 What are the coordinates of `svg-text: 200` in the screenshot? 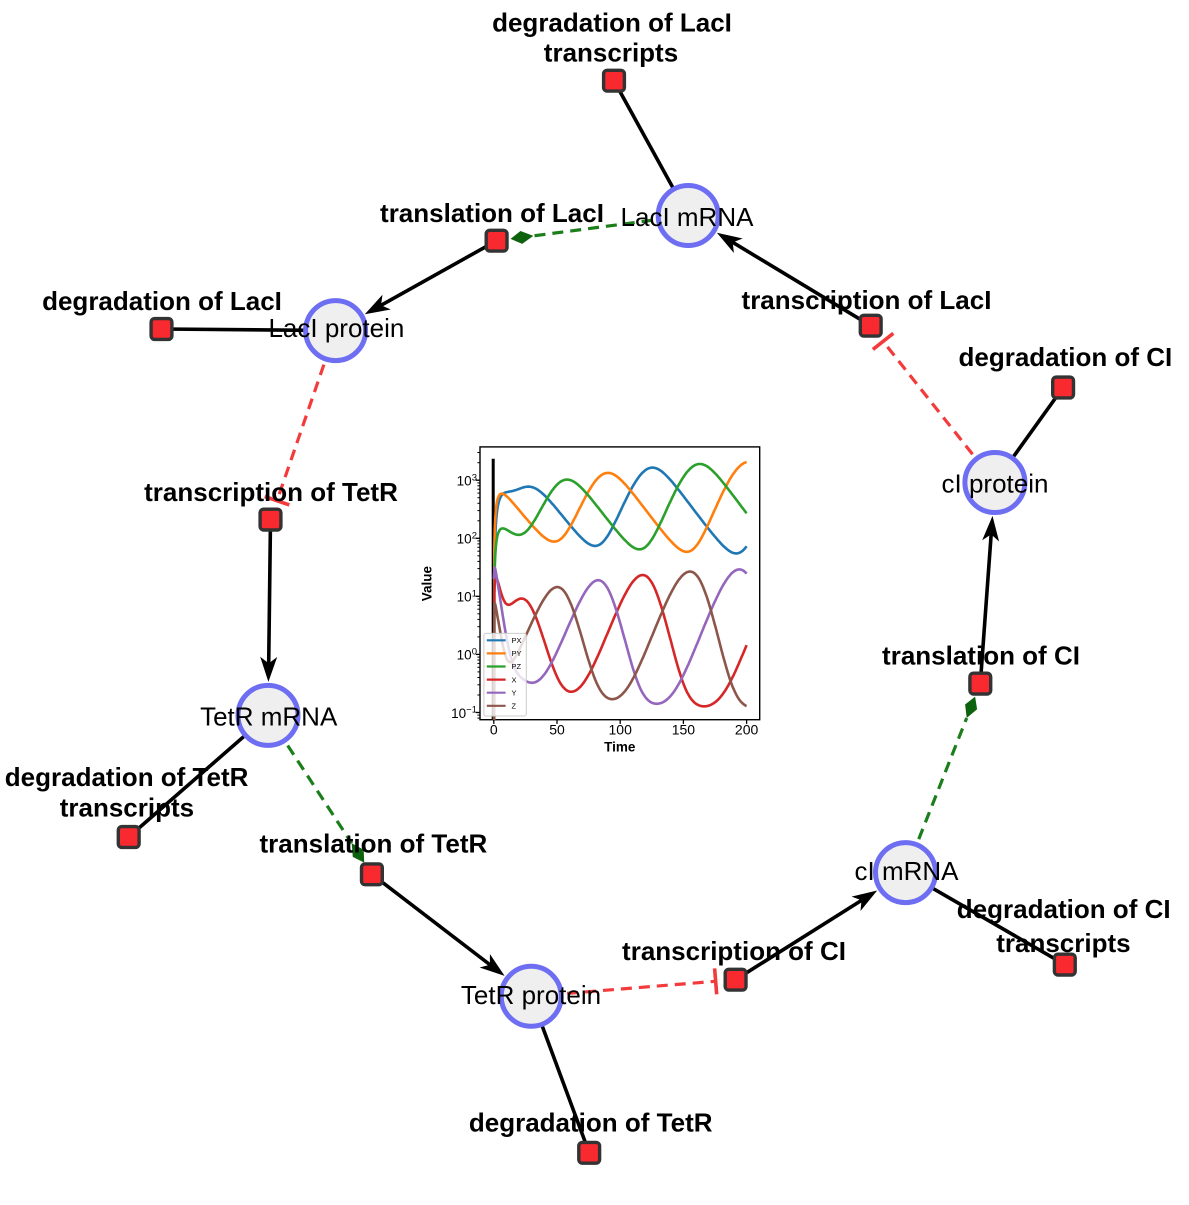 It's located at (747, 730).